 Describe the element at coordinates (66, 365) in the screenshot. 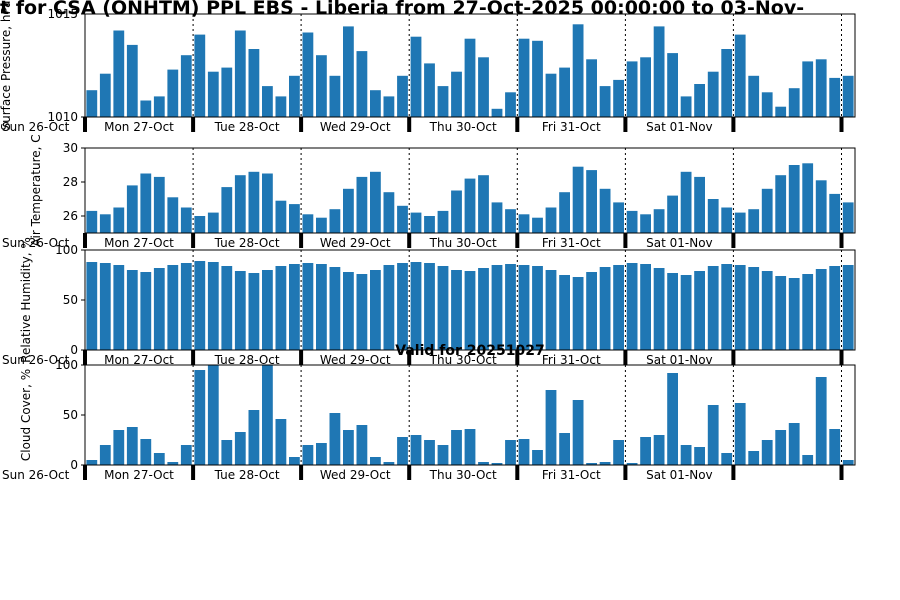

I see `y-tick-label: 100` at that location.